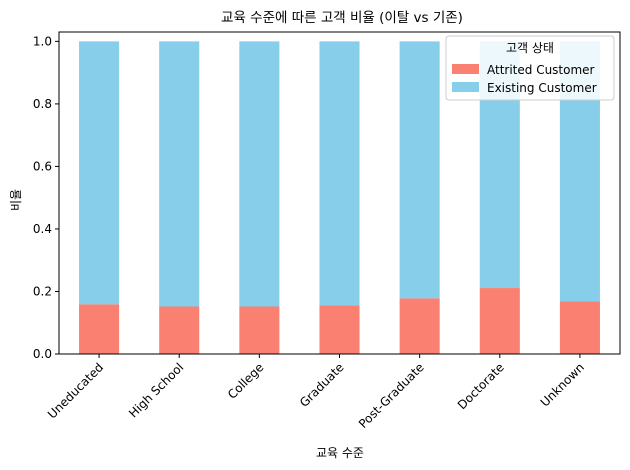 The height and width of the screenshot is (470, 630). I want to click on legend: 고객 상태 Attrited Customer Existing Customer, so click(530, 68).